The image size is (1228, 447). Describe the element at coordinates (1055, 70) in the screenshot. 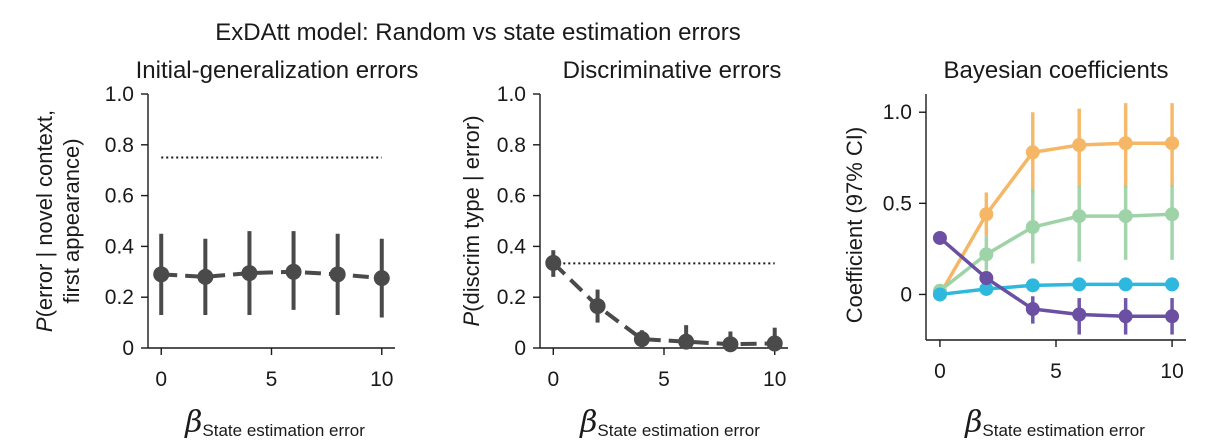

I see `panel-title: Bayesian coefficients` at that location.